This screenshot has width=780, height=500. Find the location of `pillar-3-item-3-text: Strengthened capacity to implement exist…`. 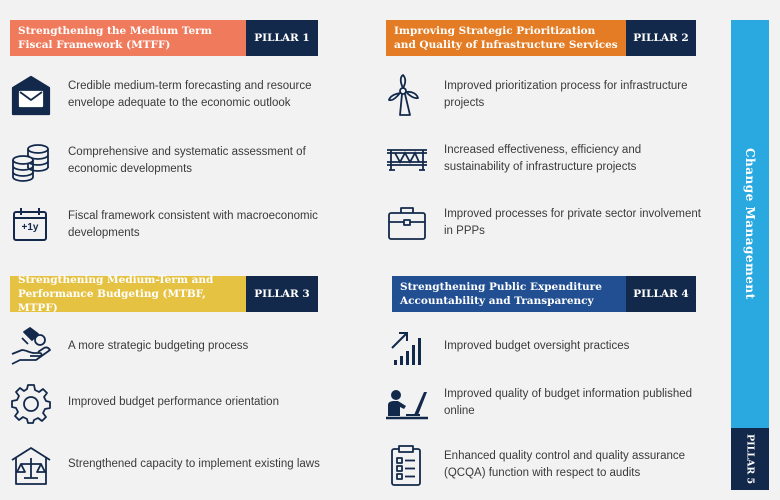

pillar-3-item-3-text: Strengthened capacity to implement exist… is located at coordinates (194, 464).